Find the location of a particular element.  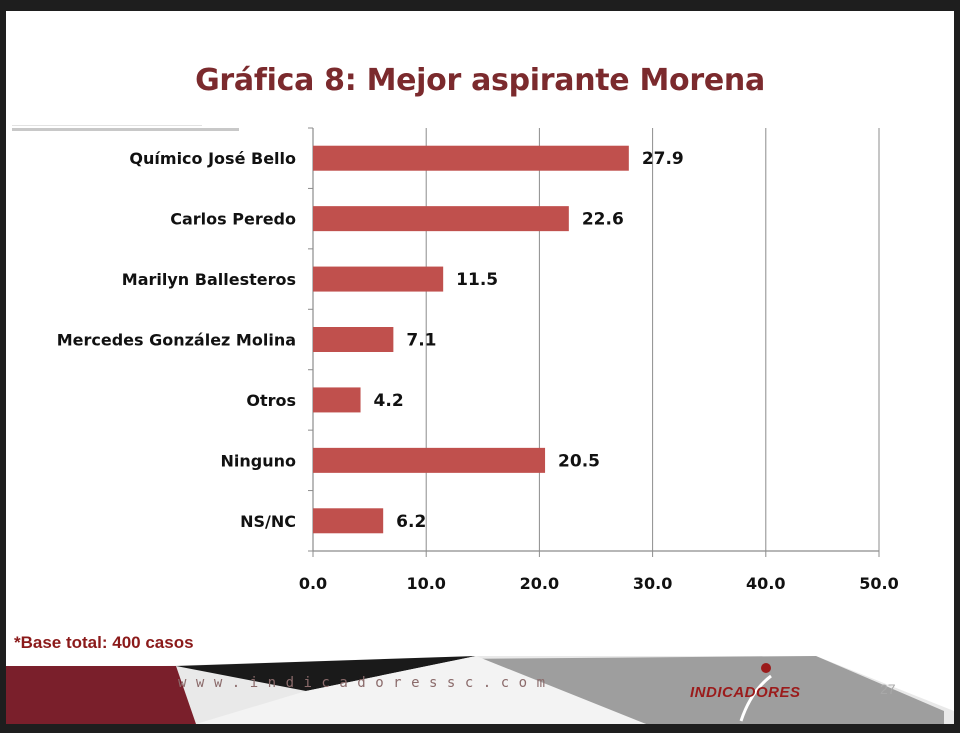

footer-gray-shape is located at coordinates (695, 690).